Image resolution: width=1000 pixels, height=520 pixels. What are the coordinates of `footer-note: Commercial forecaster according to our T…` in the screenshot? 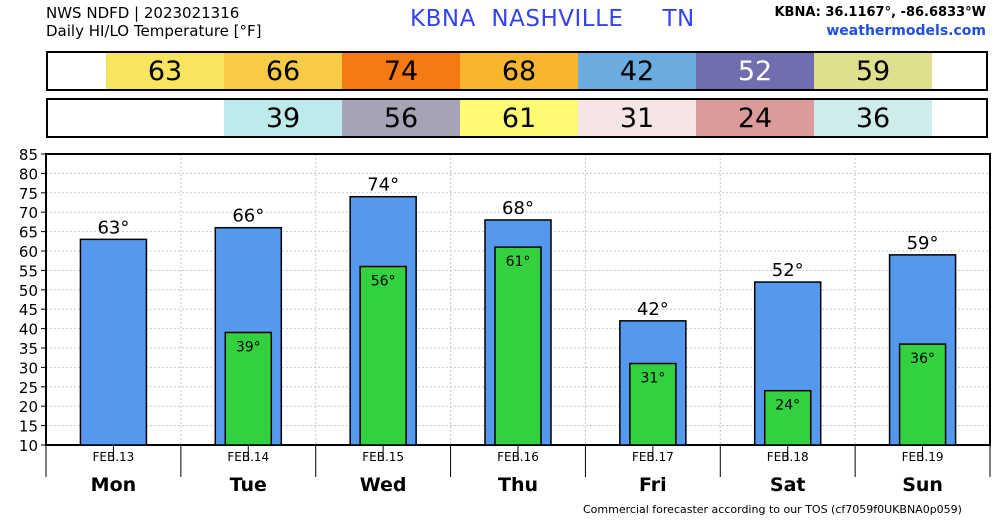 It's located at (772, 509).